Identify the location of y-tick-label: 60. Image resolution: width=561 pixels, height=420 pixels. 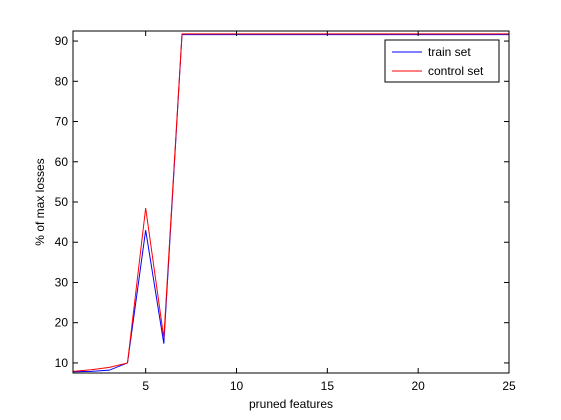
(62, 162).